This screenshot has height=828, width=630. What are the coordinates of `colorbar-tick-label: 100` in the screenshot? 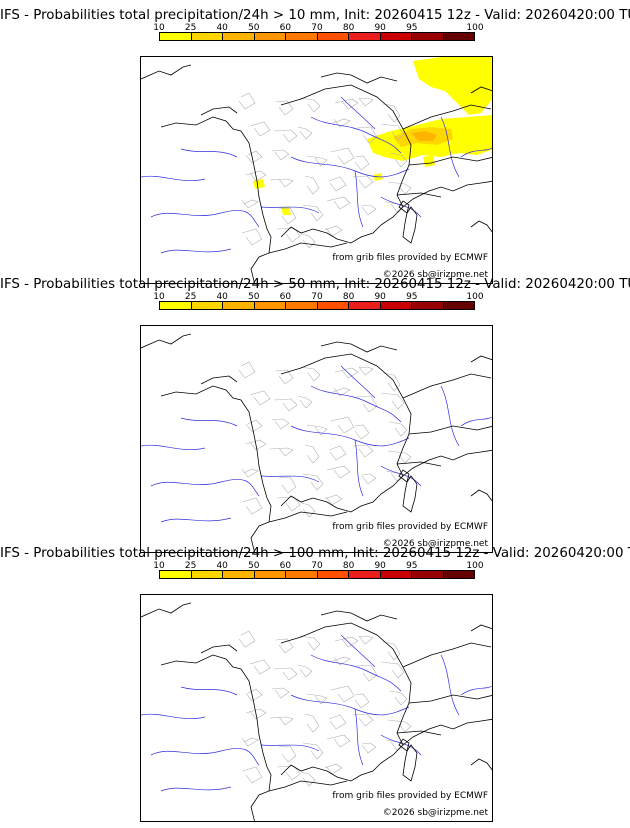 It's located at (475, 28).